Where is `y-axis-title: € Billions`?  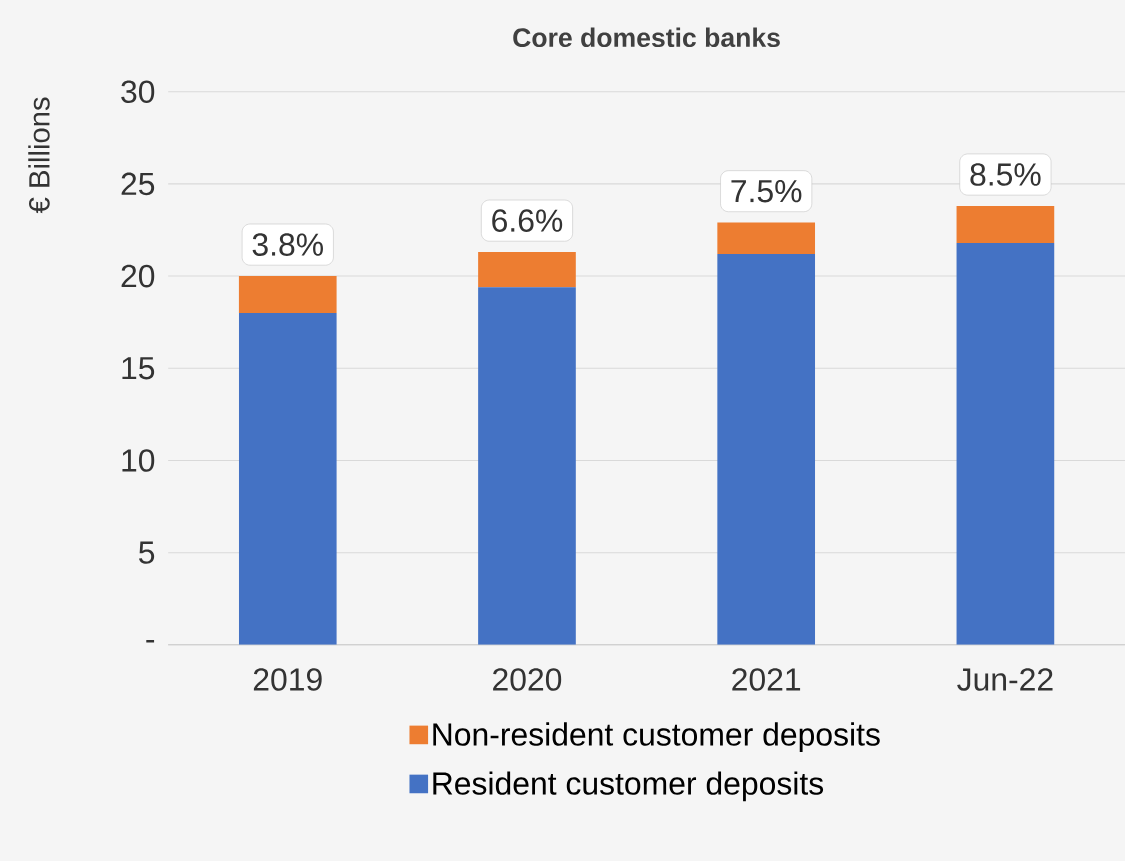 y-axis-title: € Billions is located at coordinates (39, 155).